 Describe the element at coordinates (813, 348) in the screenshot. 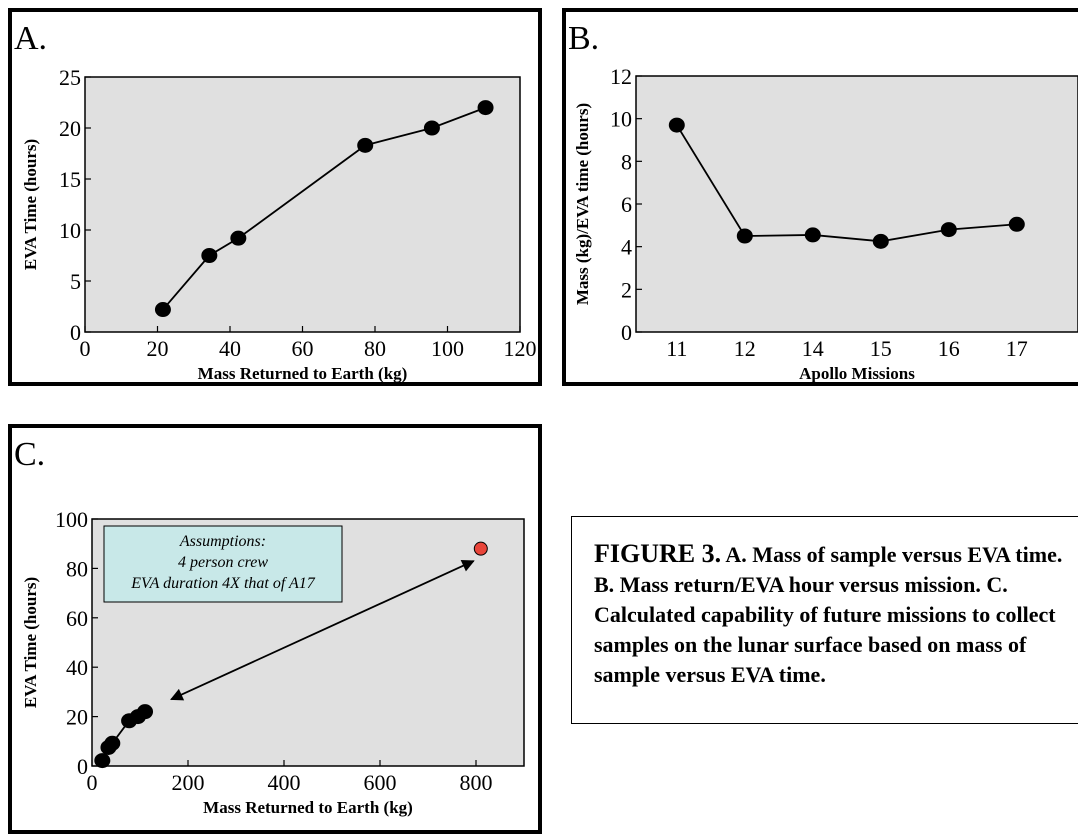

I see `x-tick-label: 14` at that location.